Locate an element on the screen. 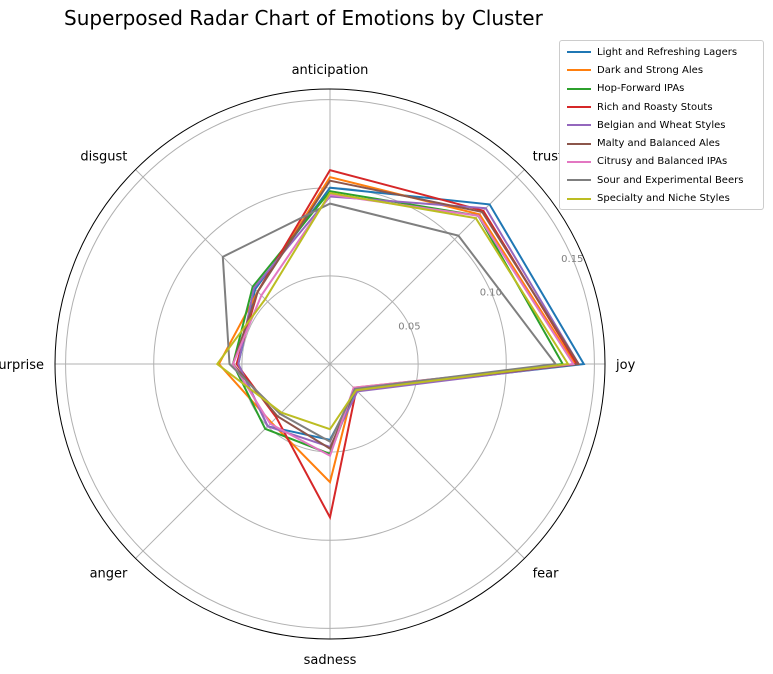 The width and height of the screenshot is (773, 674). legend-label: Specialty and Niche Styles is located at coordinates (663, 199).